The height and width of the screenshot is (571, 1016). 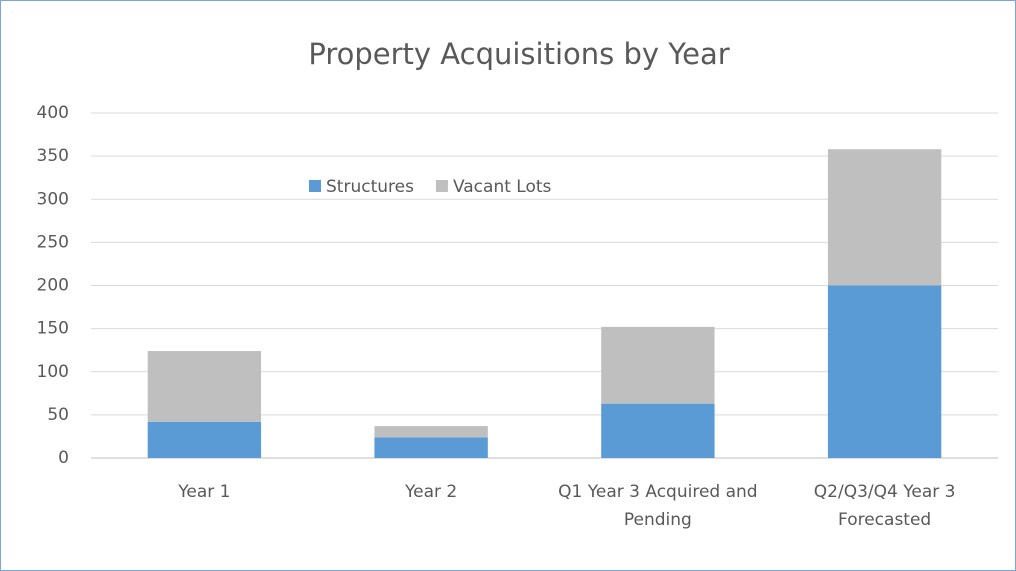 I want to click on legend-label: Structures, so click(x=370, y=187).